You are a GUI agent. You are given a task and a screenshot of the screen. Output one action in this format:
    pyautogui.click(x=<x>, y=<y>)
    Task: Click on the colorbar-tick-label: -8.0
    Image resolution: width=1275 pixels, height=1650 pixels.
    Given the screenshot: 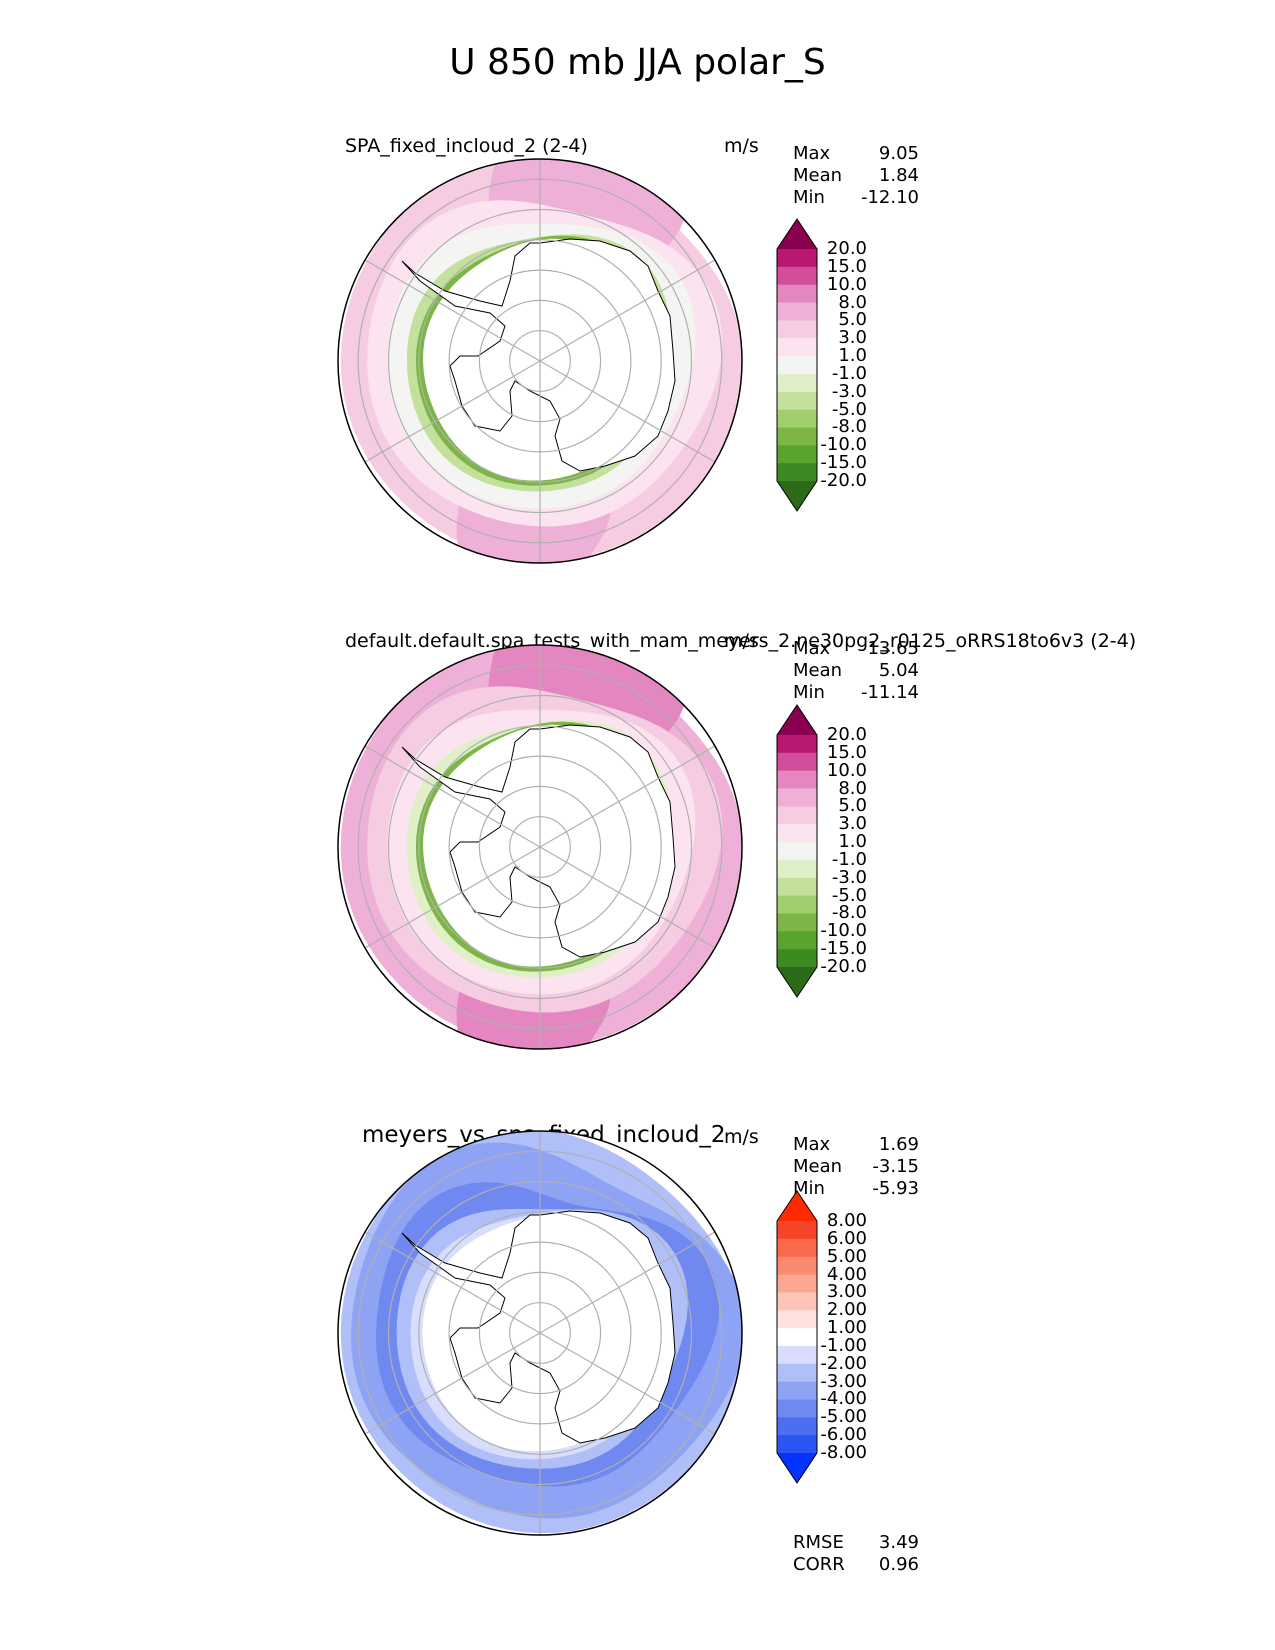 What is the action you would take?
    pyautogui.click(x=849, y=913)
    